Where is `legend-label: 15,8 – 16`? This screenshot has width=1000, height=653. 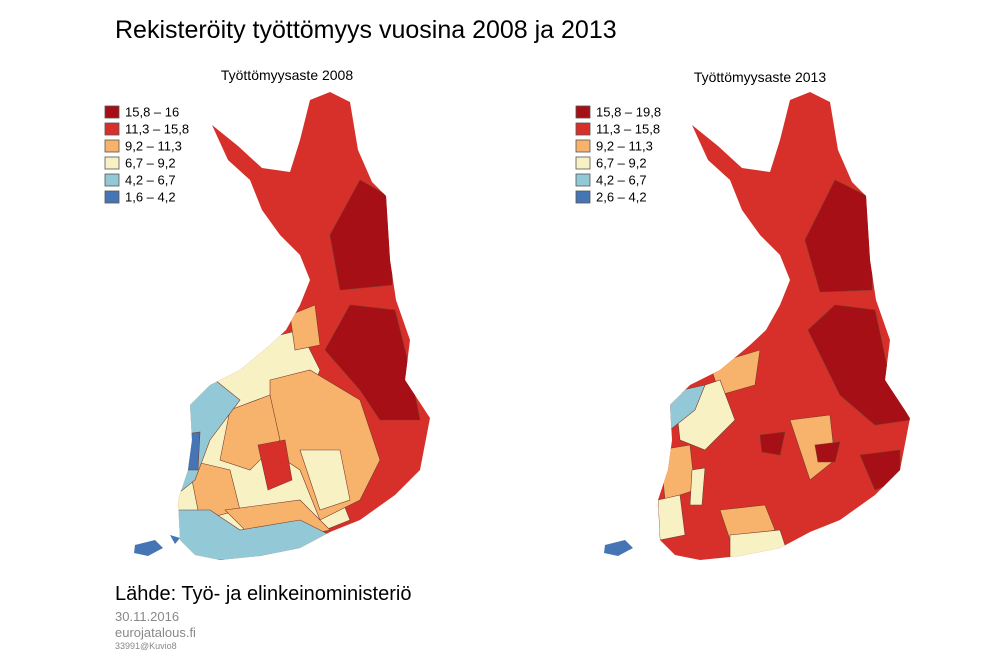 legend-label: 15,8 – 16 is located at coordinates (152, 111).